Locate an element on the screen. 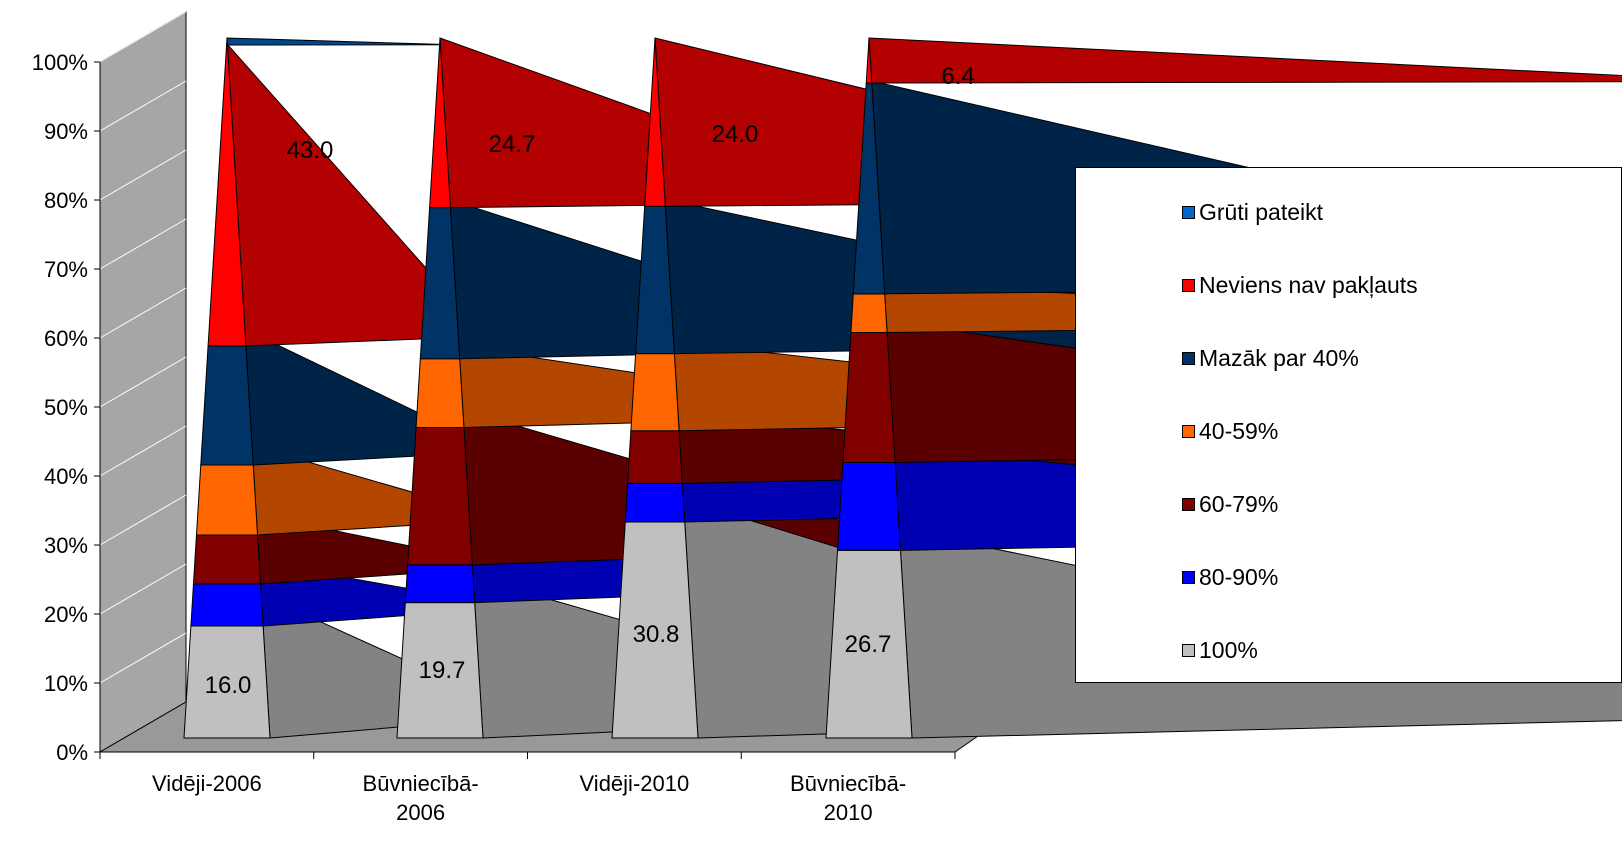 The width and height of the screenshot is (1622, 853). y-tick-label: 80% is located at coordinates (66, 200).